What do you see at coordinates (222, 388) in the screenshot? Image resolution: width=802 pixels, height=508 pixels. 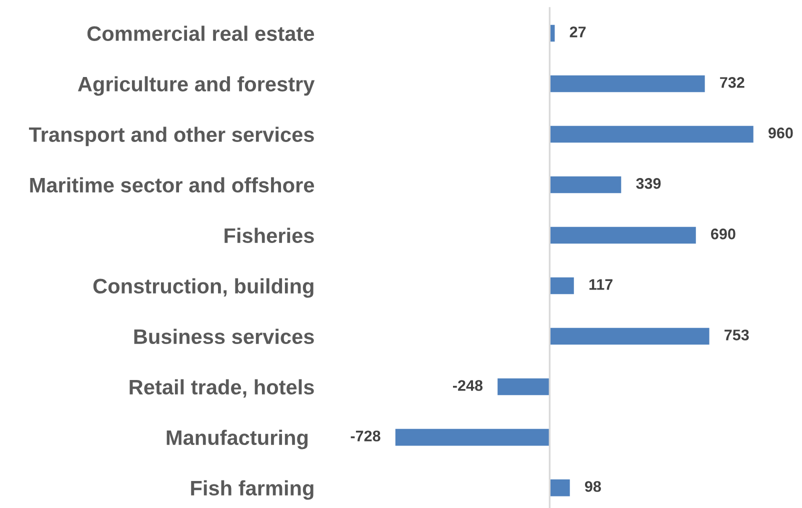 I see `y-tick-label: Retail trade, hotels` at bounding box center [222, 388].